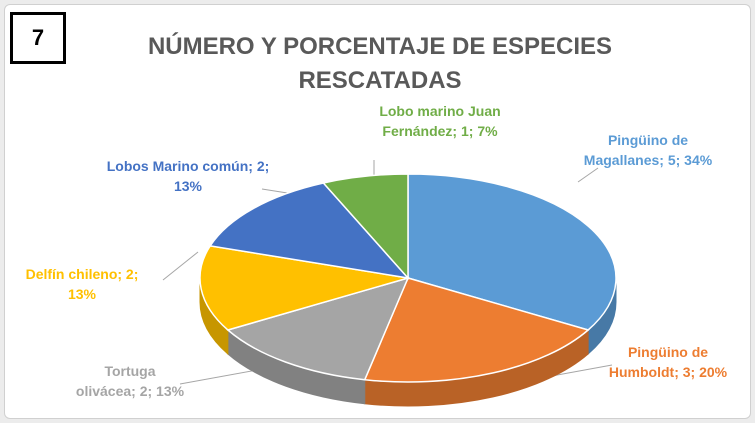  What do you see at coordinates (668, 362) in the screenshot?
I see `data-label: Pingüino de Humboldt; 3; 20%` at bounding box center [668, 362].